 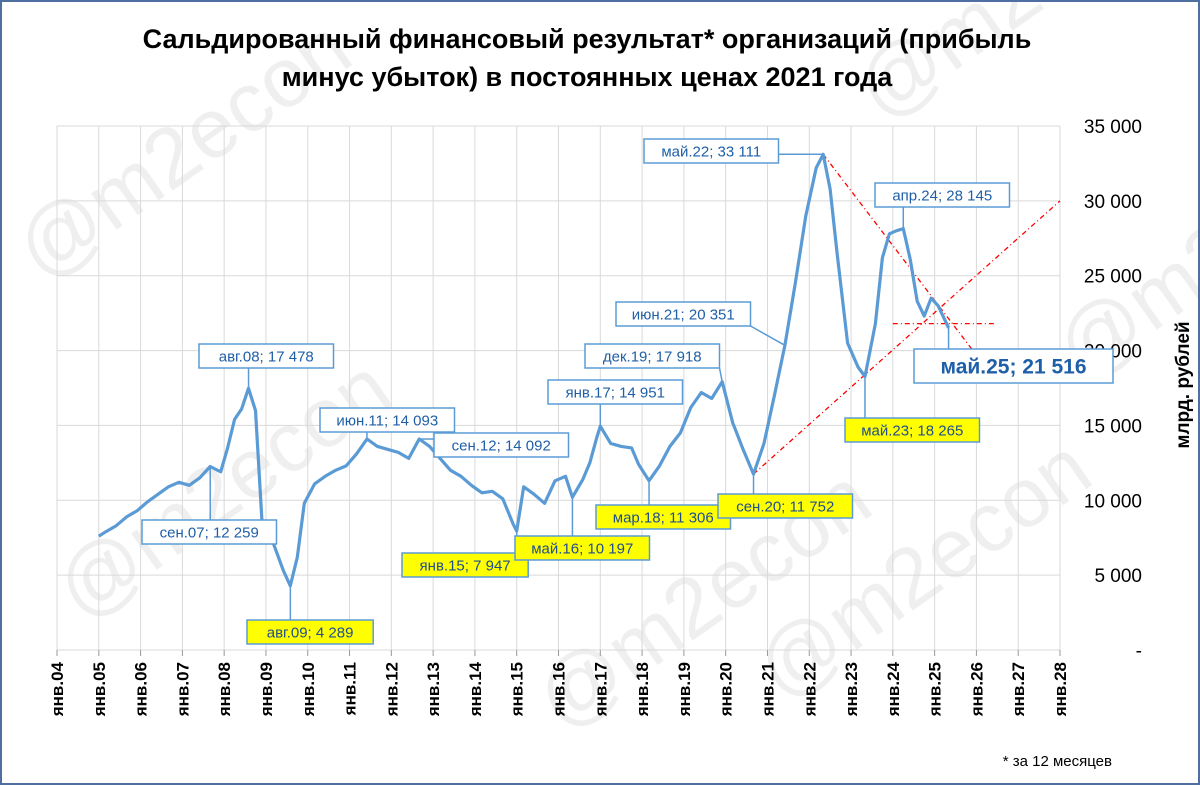 I want to click on data-label-text: апр.24; 28 145, so click(x=942, y=195).